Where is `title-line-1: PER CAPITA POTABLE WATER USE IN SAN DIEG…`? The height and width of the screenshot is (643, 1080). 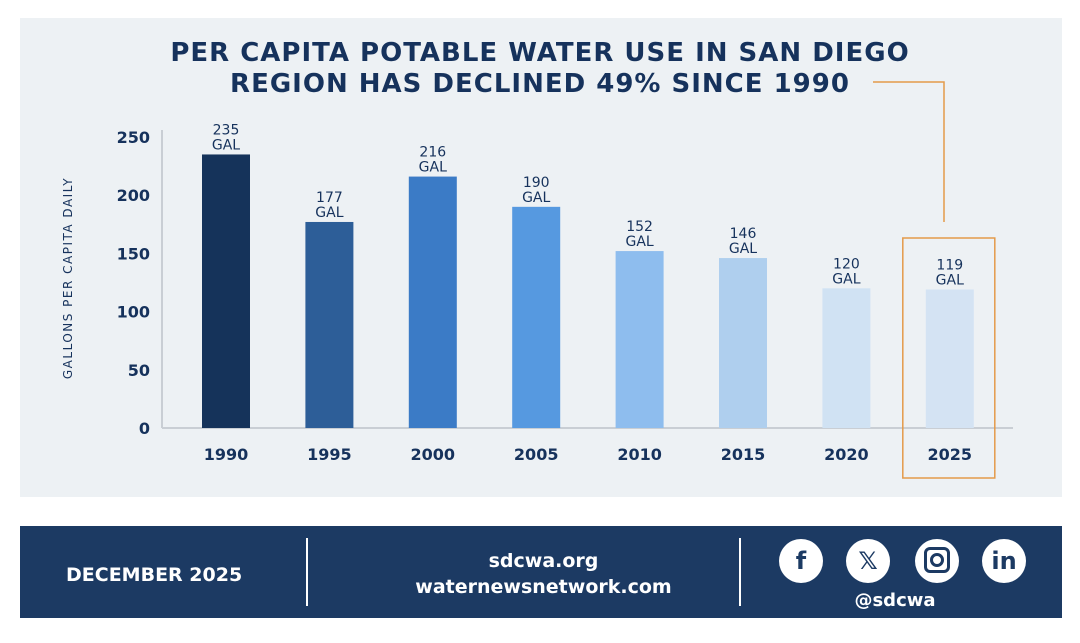
title-line-1: PER CAPITA POTABLE WATER USE IN SAN DIEG… is located at coordinates (540, 53).